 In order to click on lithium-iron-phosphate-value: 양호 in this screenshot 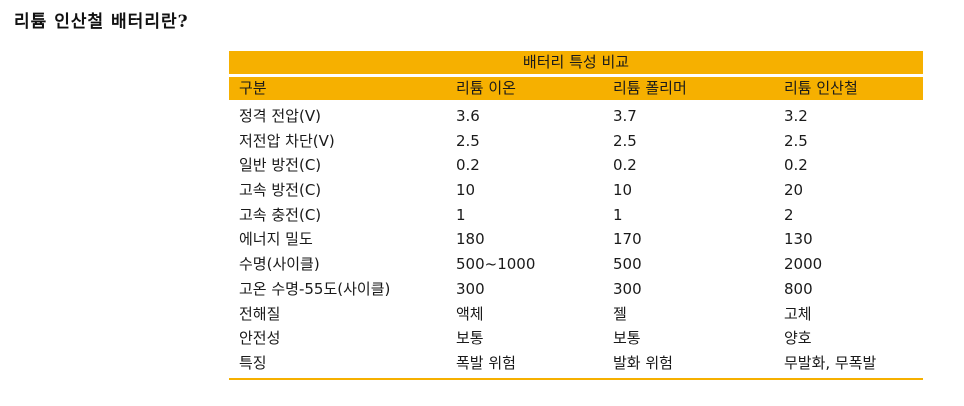, I will do `click(798, 338)`.